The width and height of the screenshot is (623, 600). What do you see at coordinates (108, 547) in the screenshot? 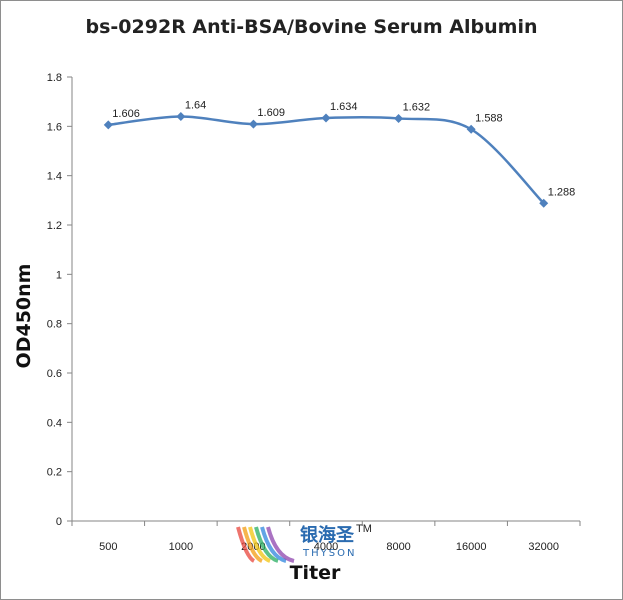
I see `x-tick-label: 500` at bounding box center [108, 547].